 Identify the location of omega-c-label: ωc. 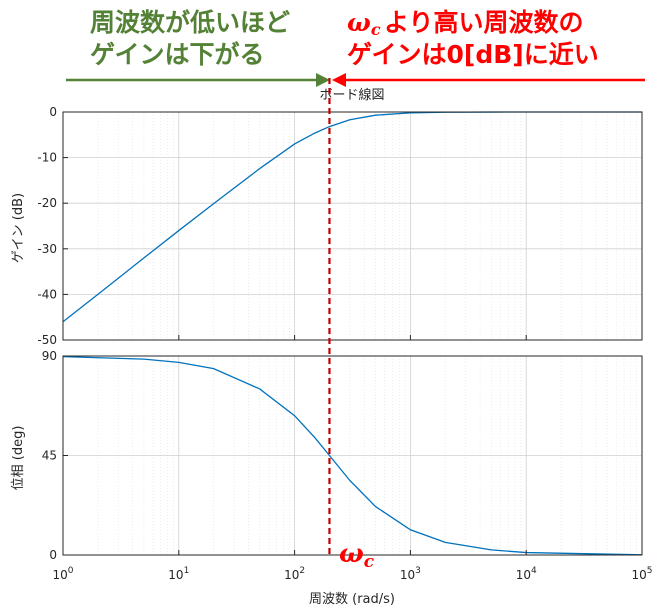
(357, 555).